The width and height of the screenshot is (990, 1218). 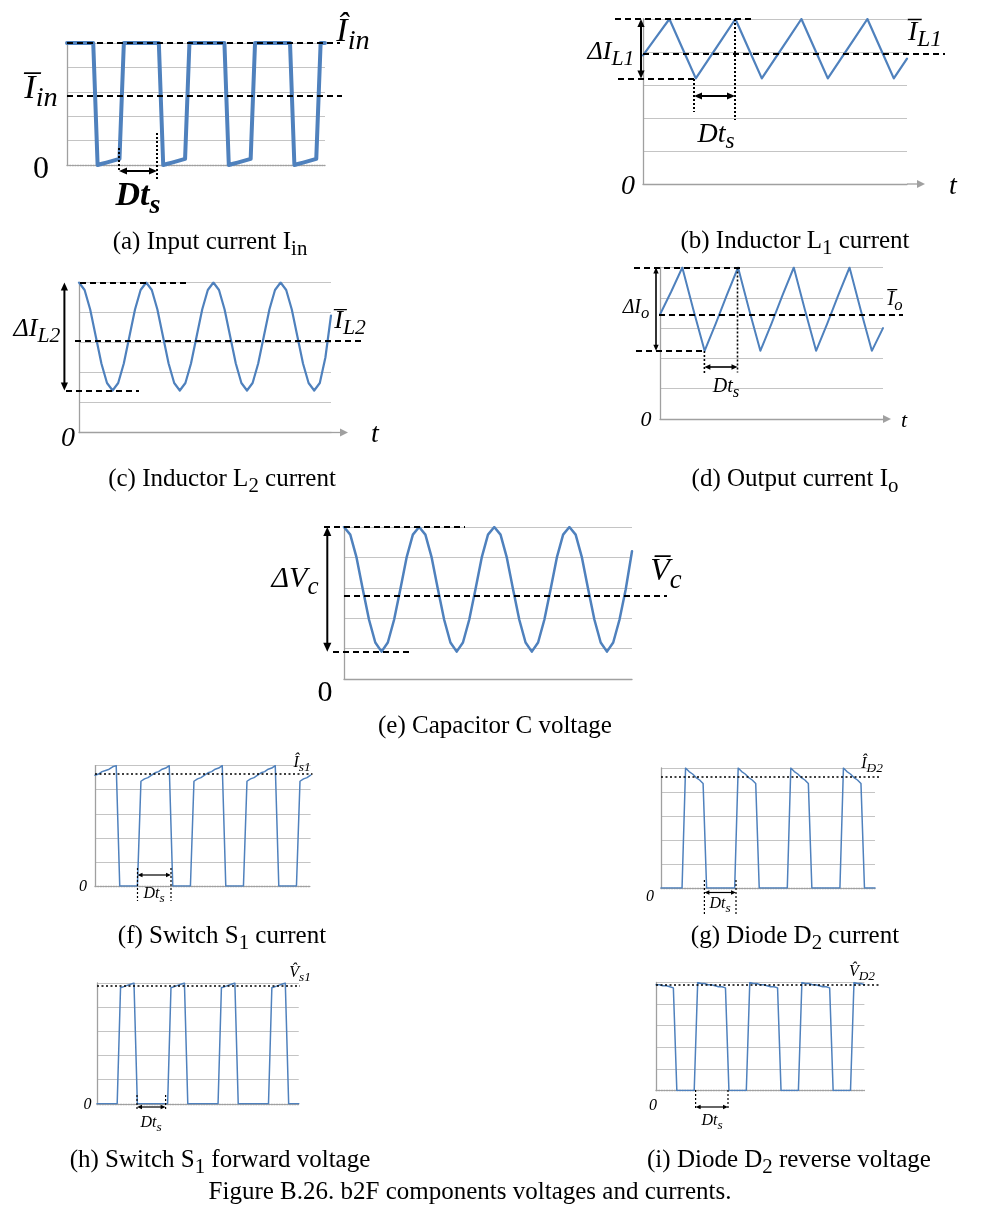 What do you see at coordinates (795, 937) in the screenshot?
I see `text: (g) Diode D$_{2}$ current` at bounding box center [795, 937].